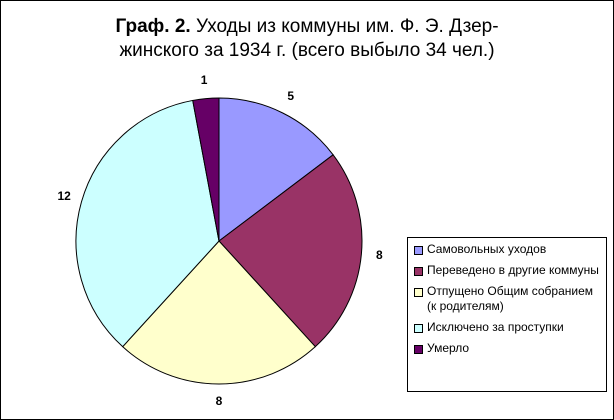 The height and width of the screenshot is (420, 614). I want to click on data-label: 1, so click(204, 80).